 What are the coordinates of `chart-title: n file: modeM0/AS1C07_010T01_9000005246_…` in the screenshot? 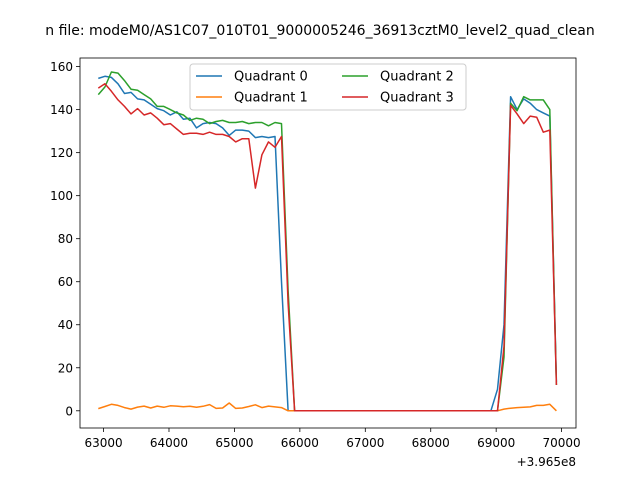 It's located at (319, 31).